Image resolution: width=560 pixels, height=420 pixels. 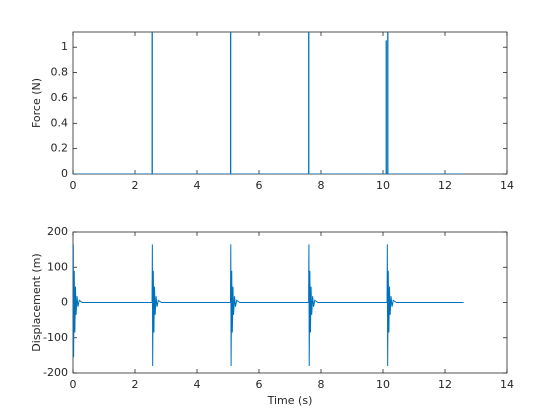 I want to click on y-tick-label: -100, so click(x=55, y=337).